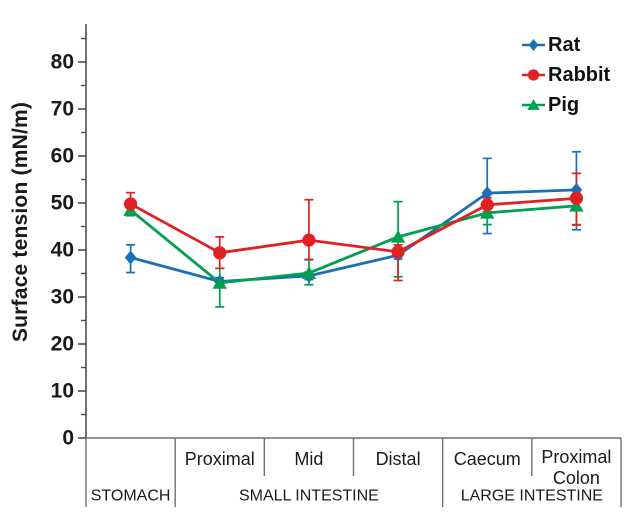 The width and height of the screenshot is (633, 525). What do you see at coordinates (62, 203) in the screenshot?
I see `y-axis-tick-label: 50` at bounding box center [62, 203].